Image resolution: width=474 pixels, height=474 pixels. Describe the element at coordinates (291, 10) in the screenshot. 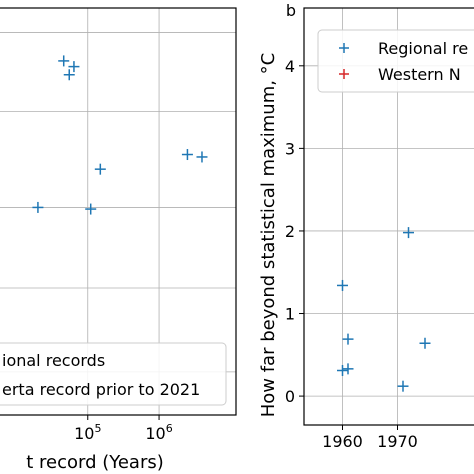

I see `panel-label-b: b` at that location.